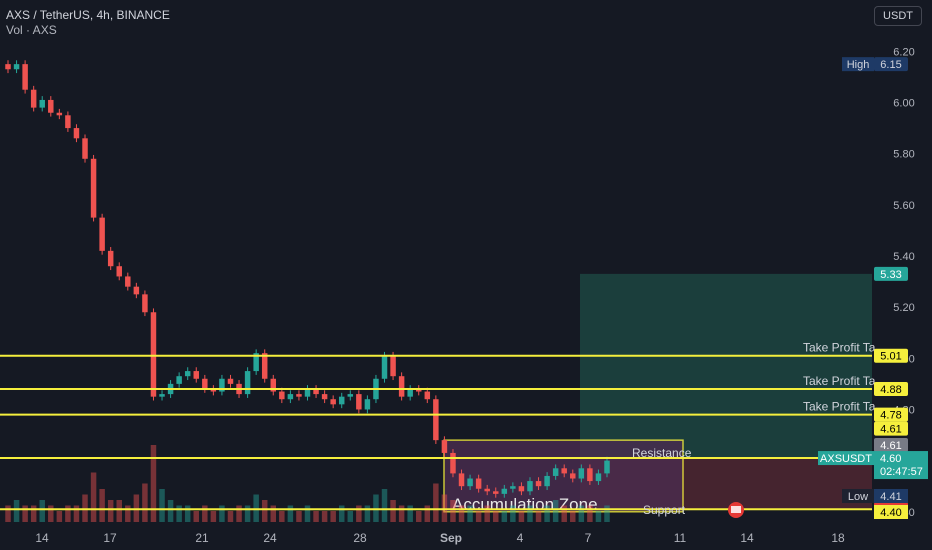 The height and width of the screenshot is (550, 932). Describe the element at coordinates (440, 538) in the screenshot. I see `time-axis: 14 17 21 24 28 Sep 4 7 11 14 18` at that location.